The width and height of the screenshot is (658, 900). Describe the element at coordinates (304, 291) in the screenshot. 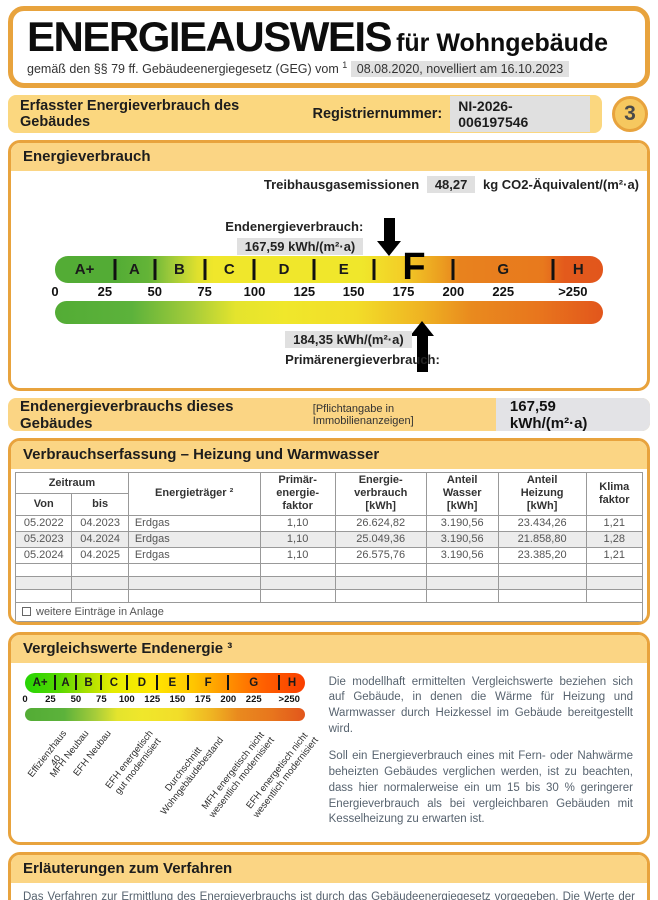

I see `scale-tick: 125` at that location.